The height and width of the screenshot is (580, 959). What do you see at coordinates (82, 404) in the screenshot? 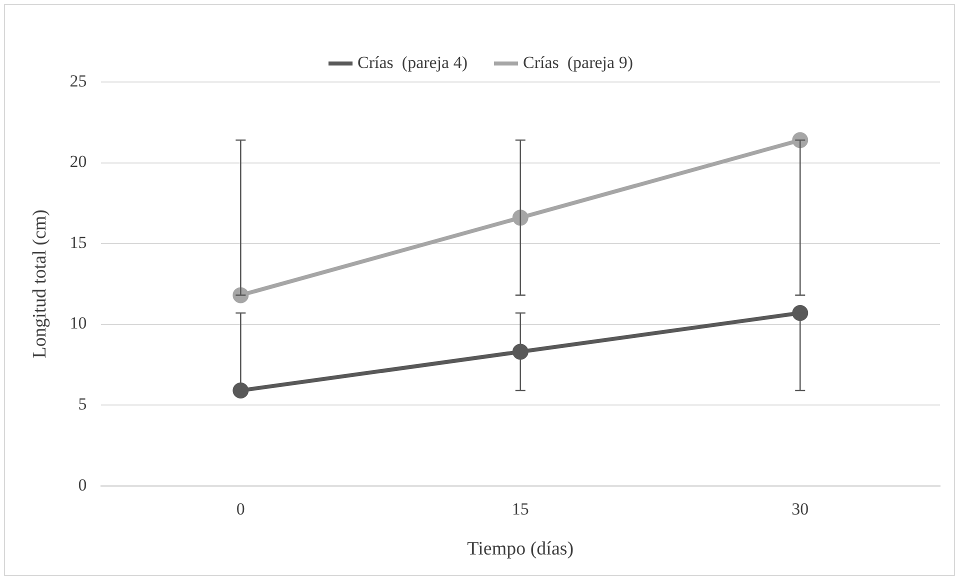
I see `y-tick-label: 5` at bounding box center [82, 404].